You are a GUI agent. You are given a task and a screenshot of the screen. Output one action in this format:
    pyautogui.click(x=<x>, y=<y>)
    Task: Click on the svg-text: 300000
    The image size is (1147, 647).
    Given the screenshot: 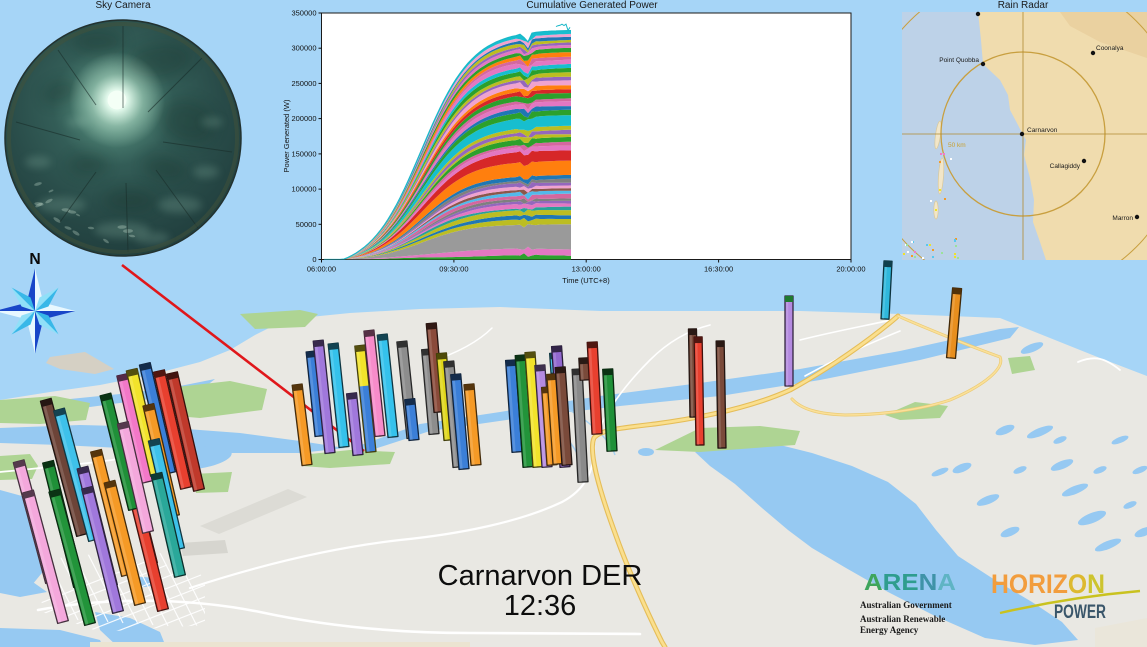 What is the action you would take?
    pyautogui.click(x=303, y=48)
    